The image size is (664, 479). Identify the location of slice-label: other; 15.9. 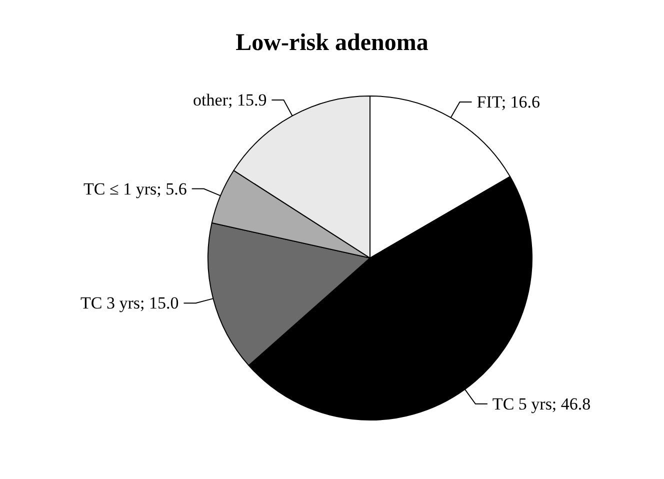
(230, 100).